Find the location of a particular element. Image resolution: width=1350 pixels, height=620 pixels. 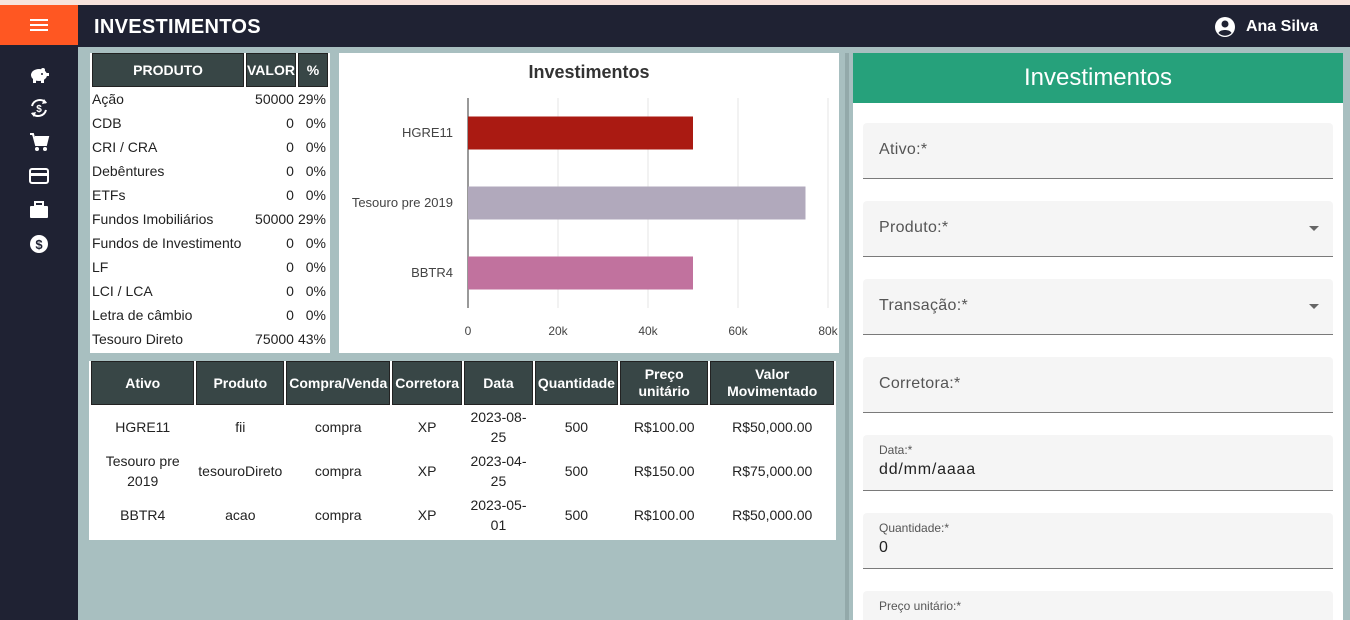

product-name: Letra de câmbio is located at coordinates (142, 315).